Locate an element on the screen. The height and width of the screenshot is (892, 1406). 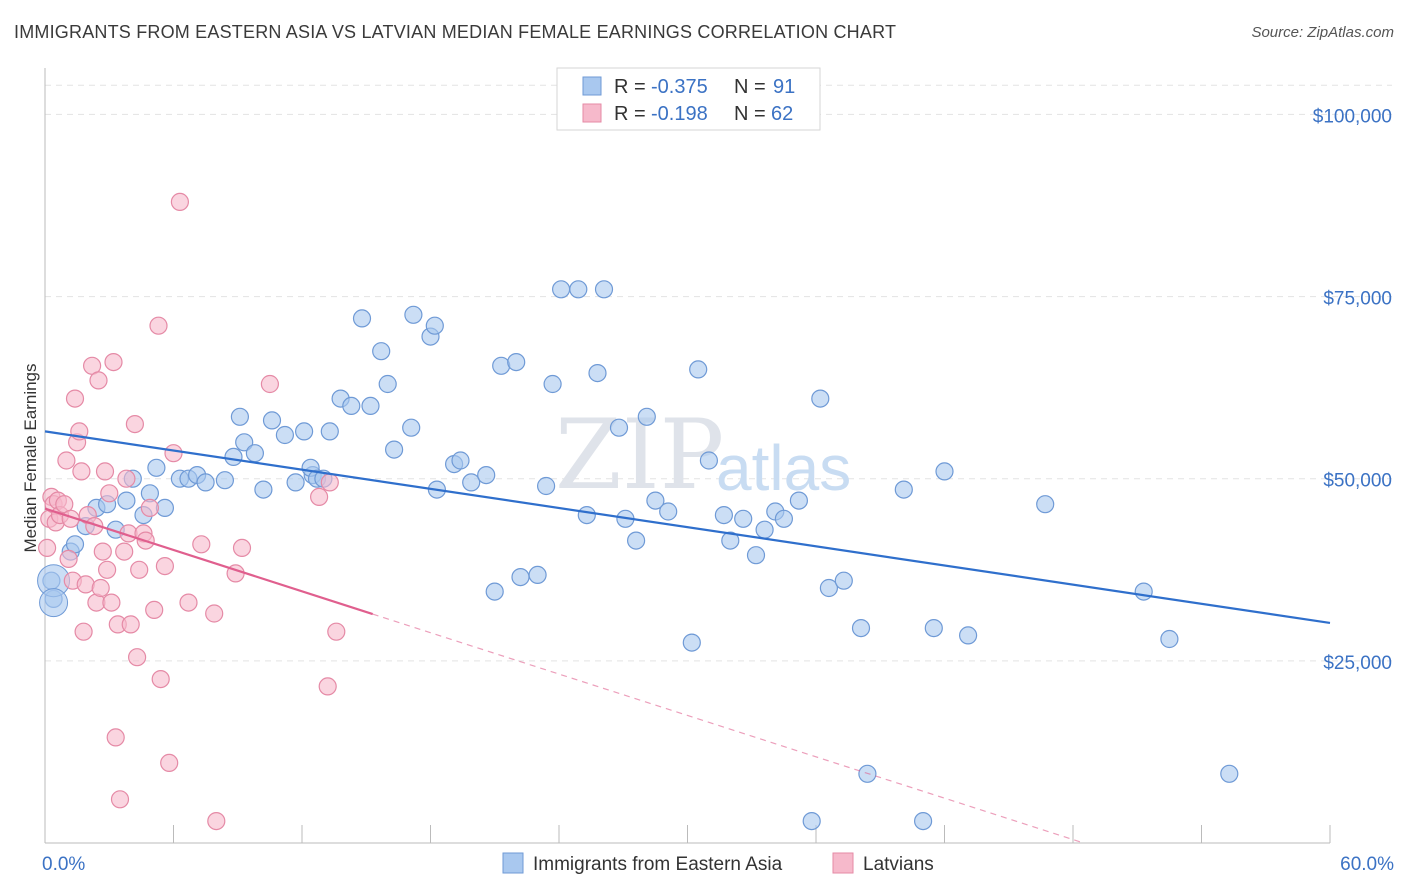
y-axis-label: Median Female Earnings is located at coordinates (30, 458).